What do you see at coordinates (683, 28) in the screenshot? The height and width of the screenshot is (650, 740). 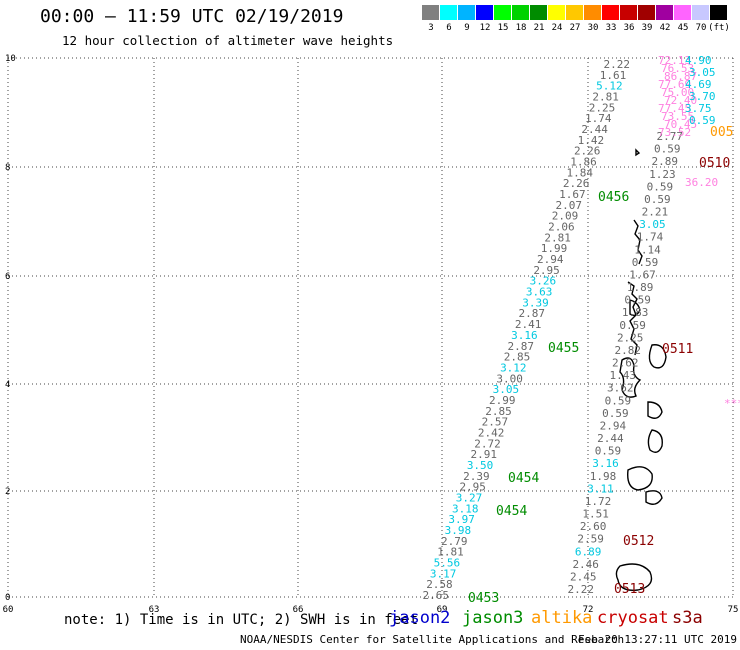 I see `scale-label: 45` at bounding box center [683, 28].